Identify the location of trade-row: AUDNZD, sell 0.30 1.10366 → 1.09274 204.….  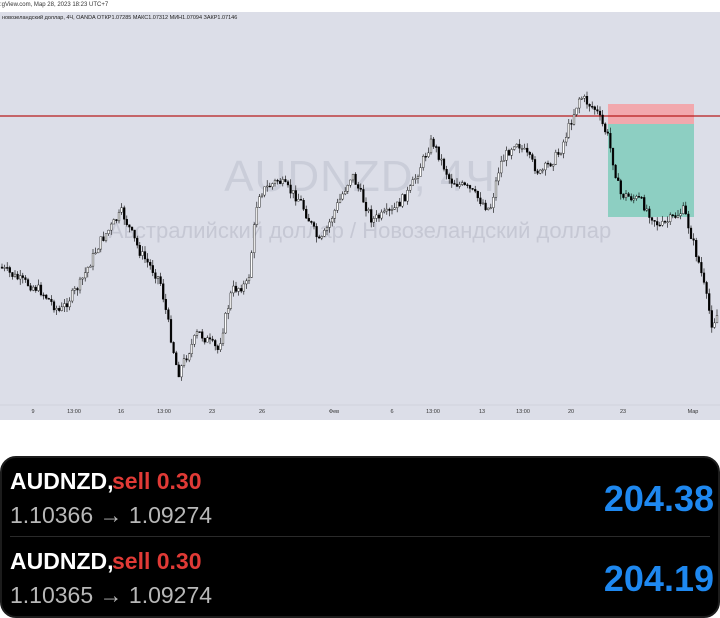
(360, 497).